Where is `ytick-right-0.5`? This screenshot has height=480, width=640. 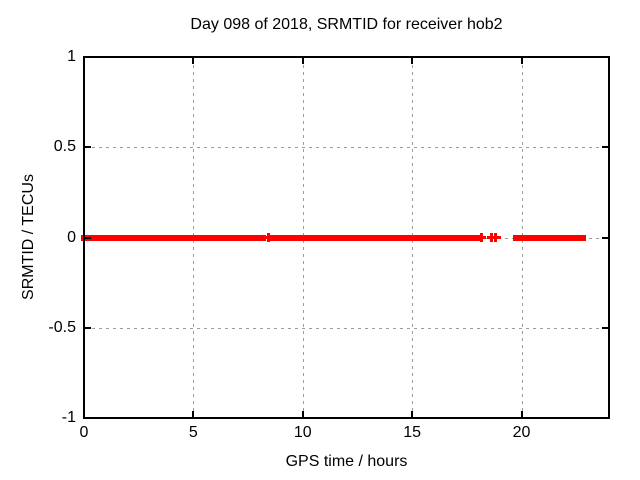 ytick-right-0.5 is located at coordinates (605, 147).